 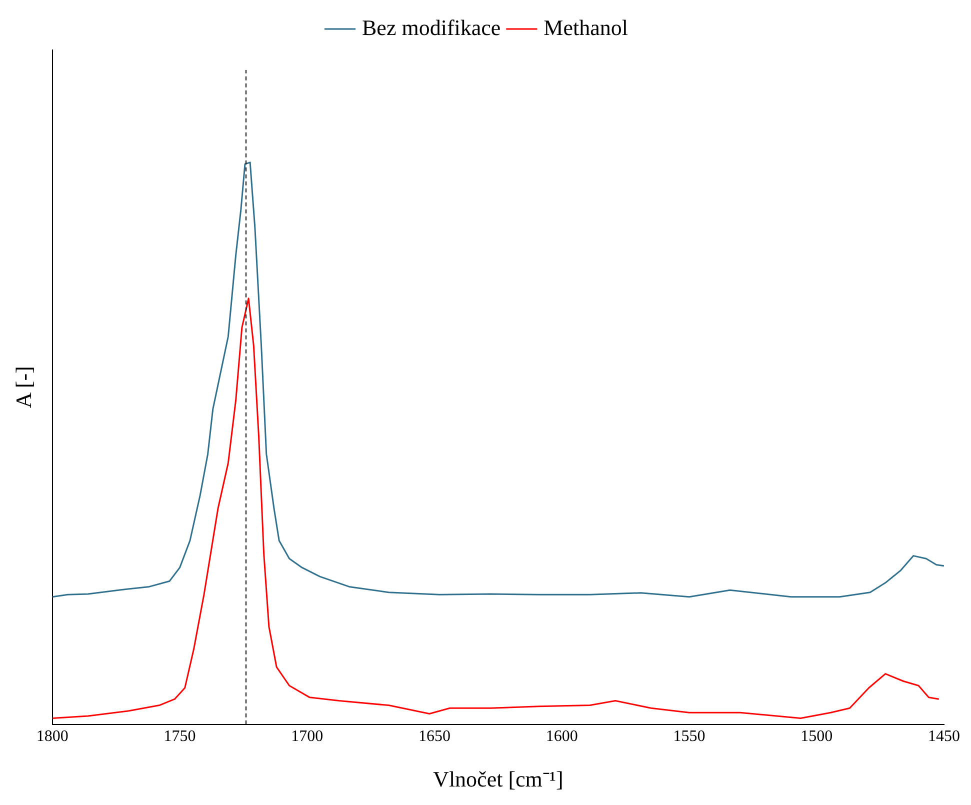 What do you see at coordinates (562, 737) in the screenshot?
I see `x-tick-label: 1600` at bounding box center [562, 737].